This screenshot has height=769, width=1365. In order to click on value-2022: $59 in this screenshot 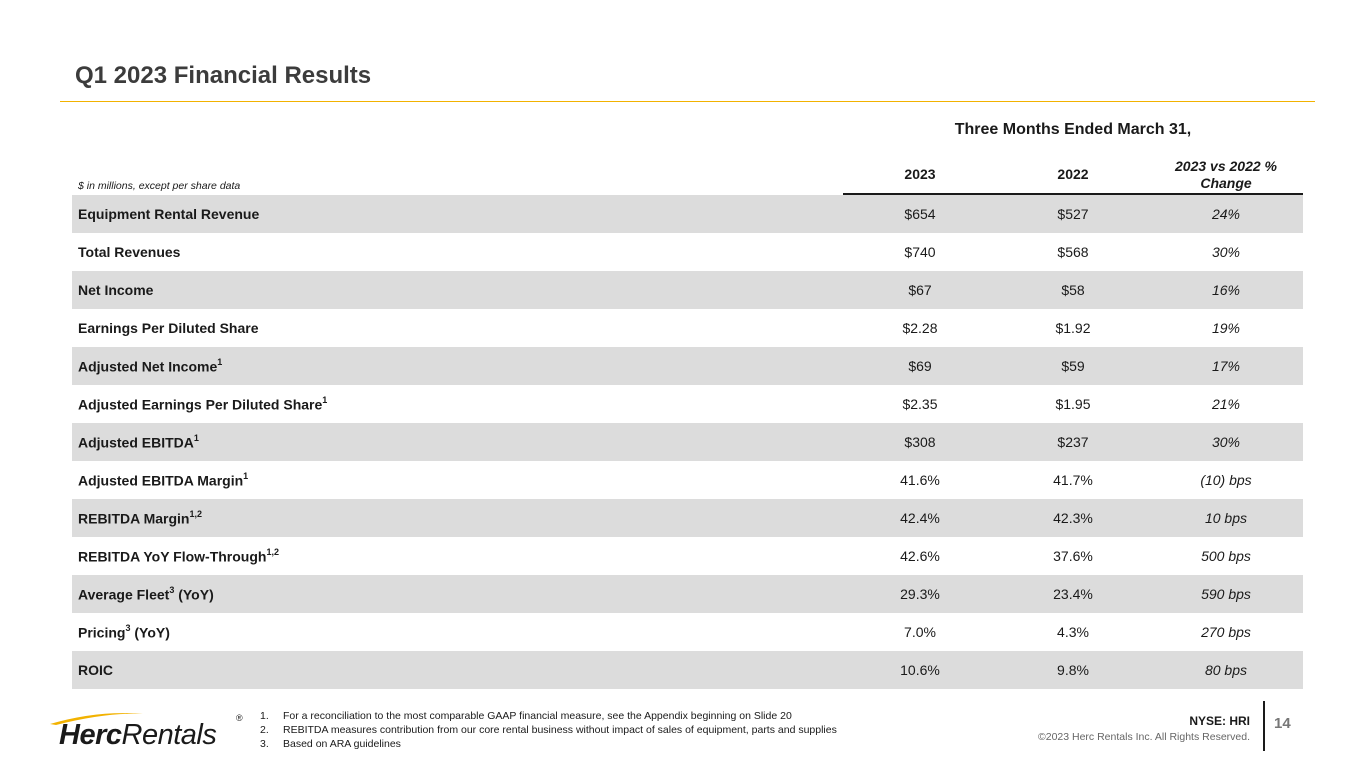, I will do `click(1073, 366)`.